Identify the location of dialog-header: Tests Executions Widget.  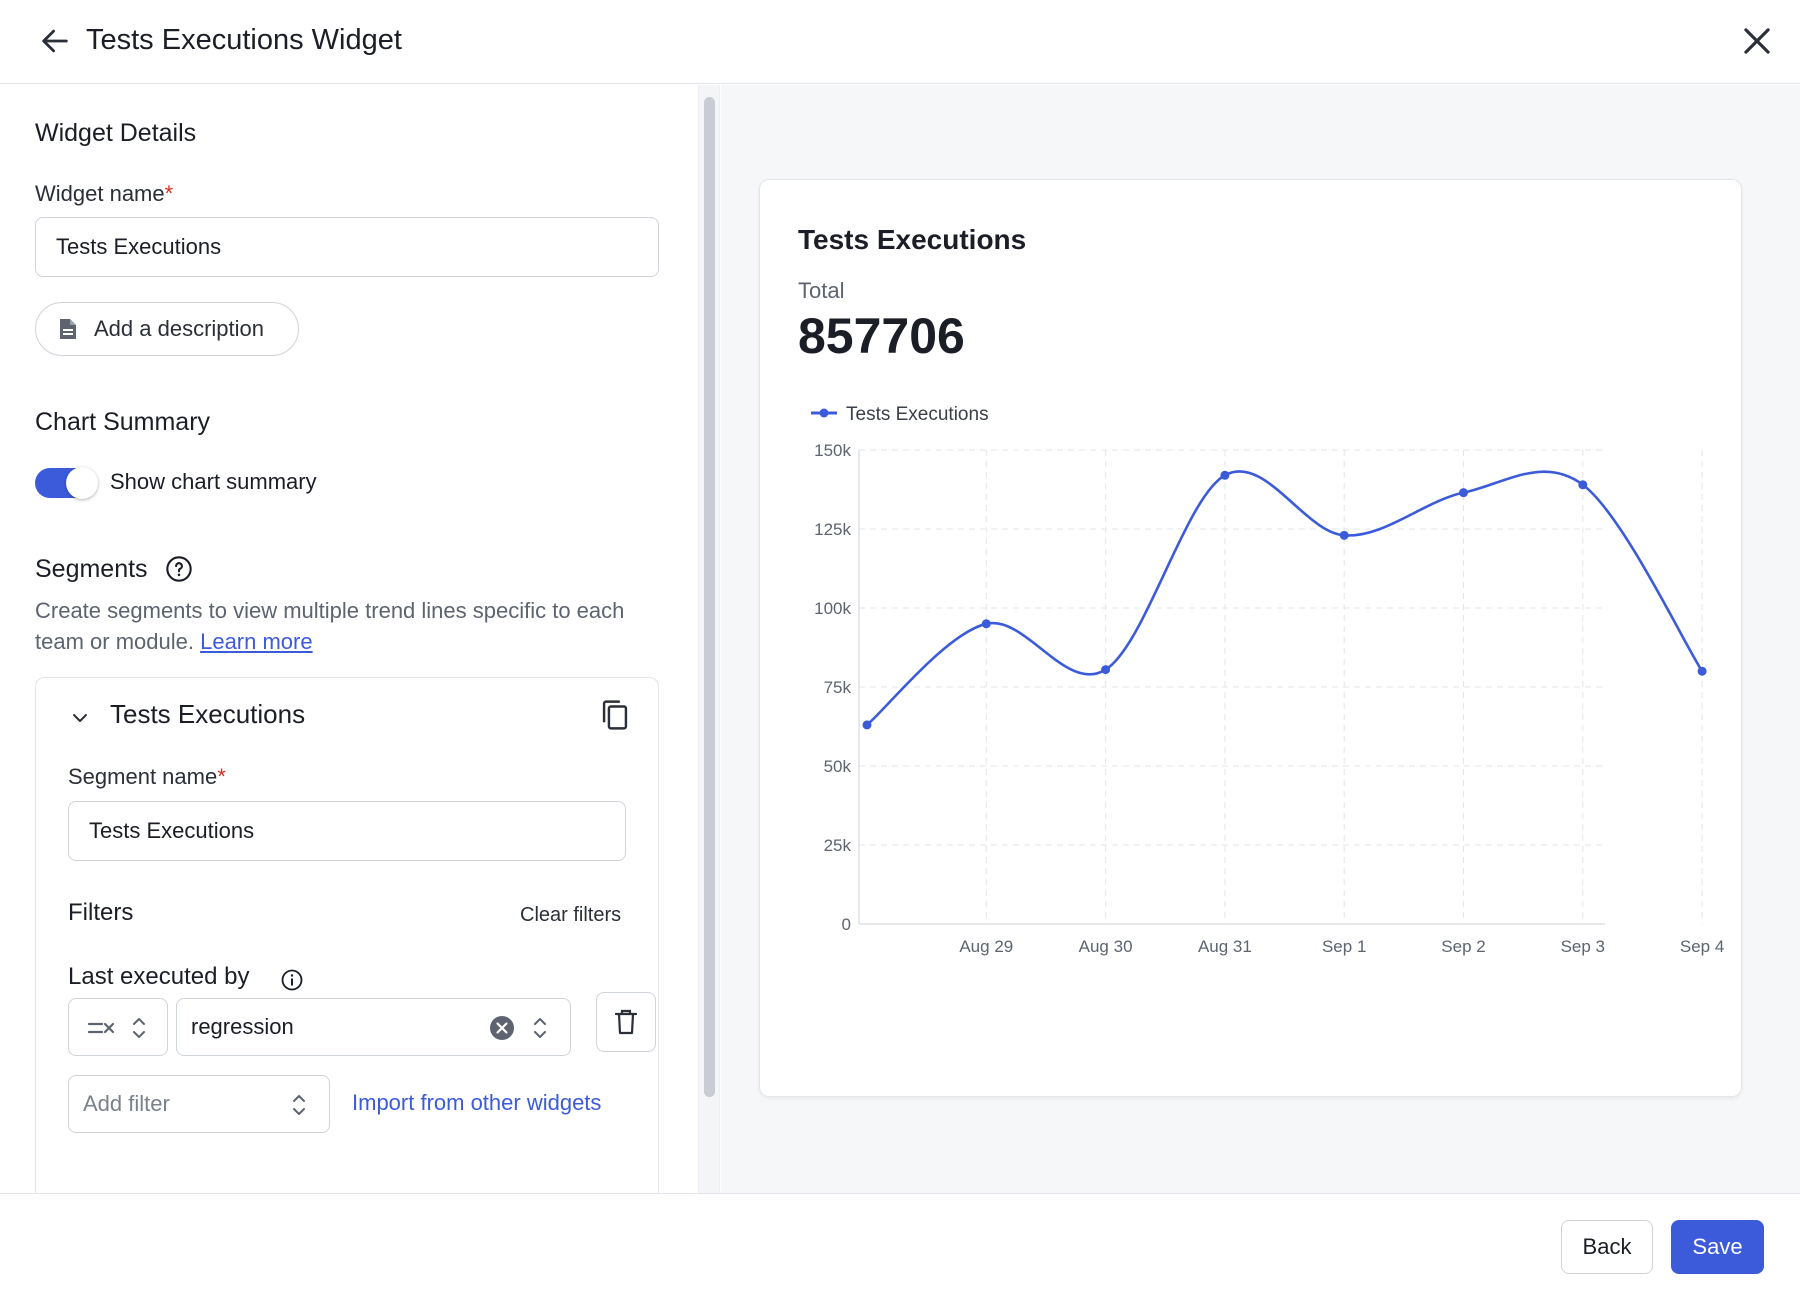
(900, 42).